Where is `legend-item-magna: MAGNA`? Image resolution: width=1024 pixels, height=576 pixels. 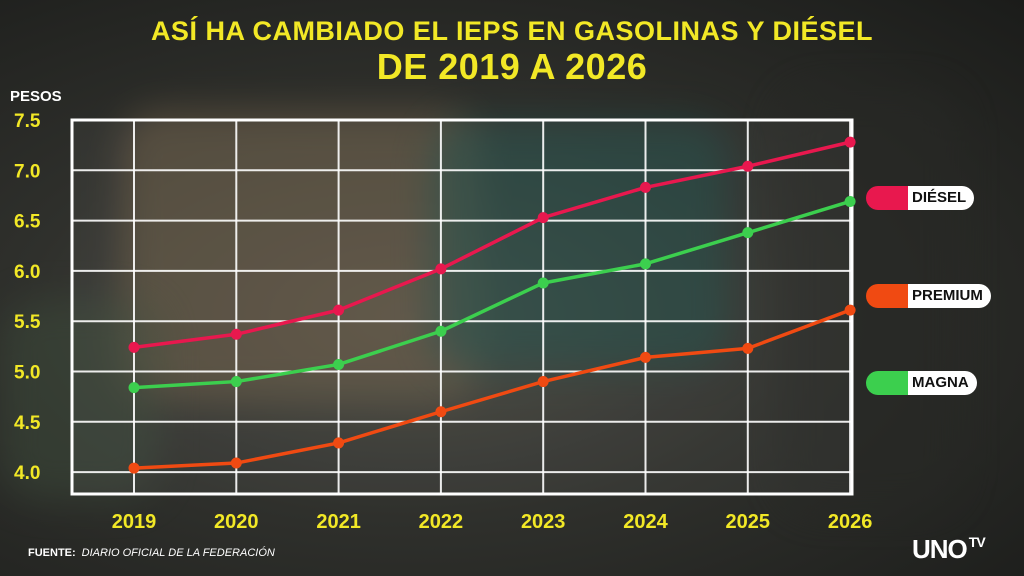
legend-item-magna: MAGNA is located at coordinates (921, 383).